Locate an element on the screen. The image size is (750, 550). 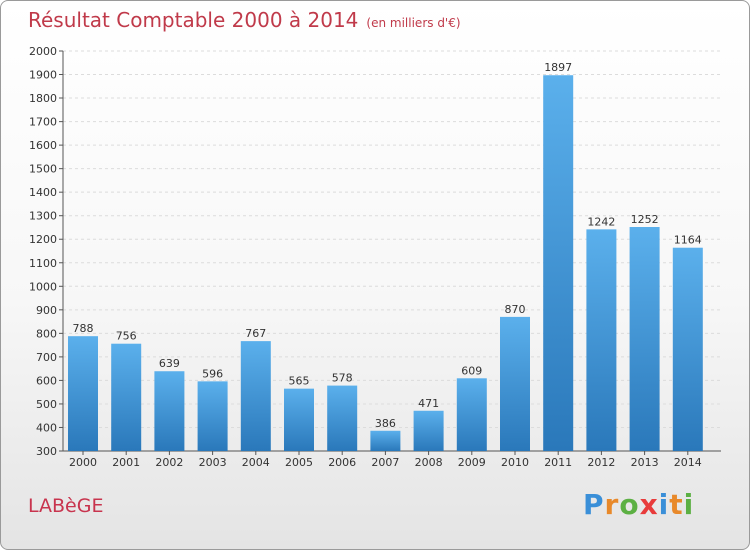
bar-value-label: 788 is located at coordinates (83, 328).